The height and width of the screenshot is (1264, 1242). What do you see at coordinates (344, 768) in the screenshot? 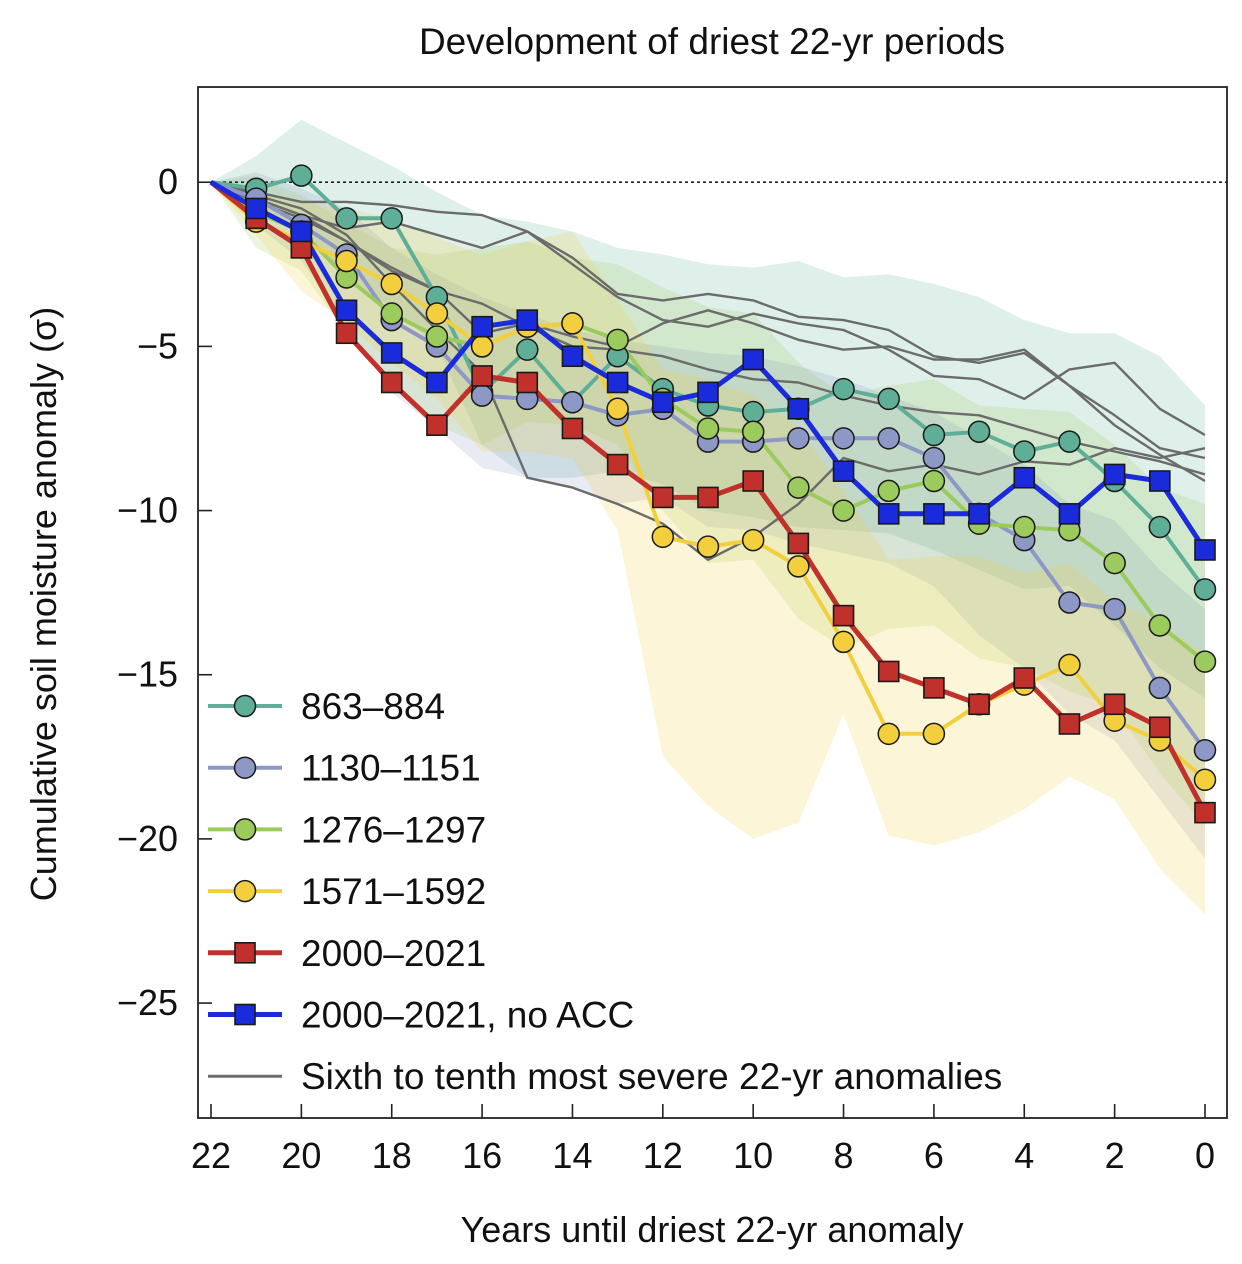
I see `legend-item-1130-1151: 1130–1151` at bounding box center [344, 768].